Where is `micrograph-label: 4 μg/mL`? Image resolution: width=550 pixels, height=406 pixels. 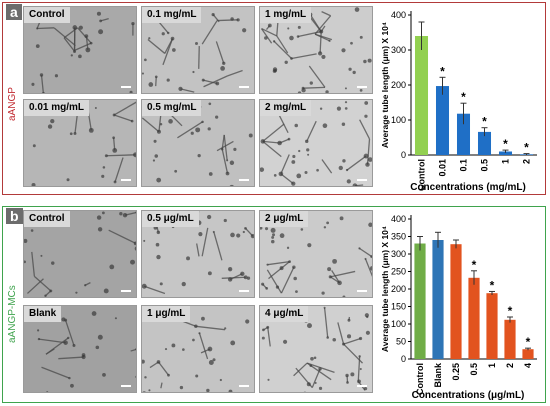
micrograph-label: 4 μg/mL is located at coordinates (284, 314).